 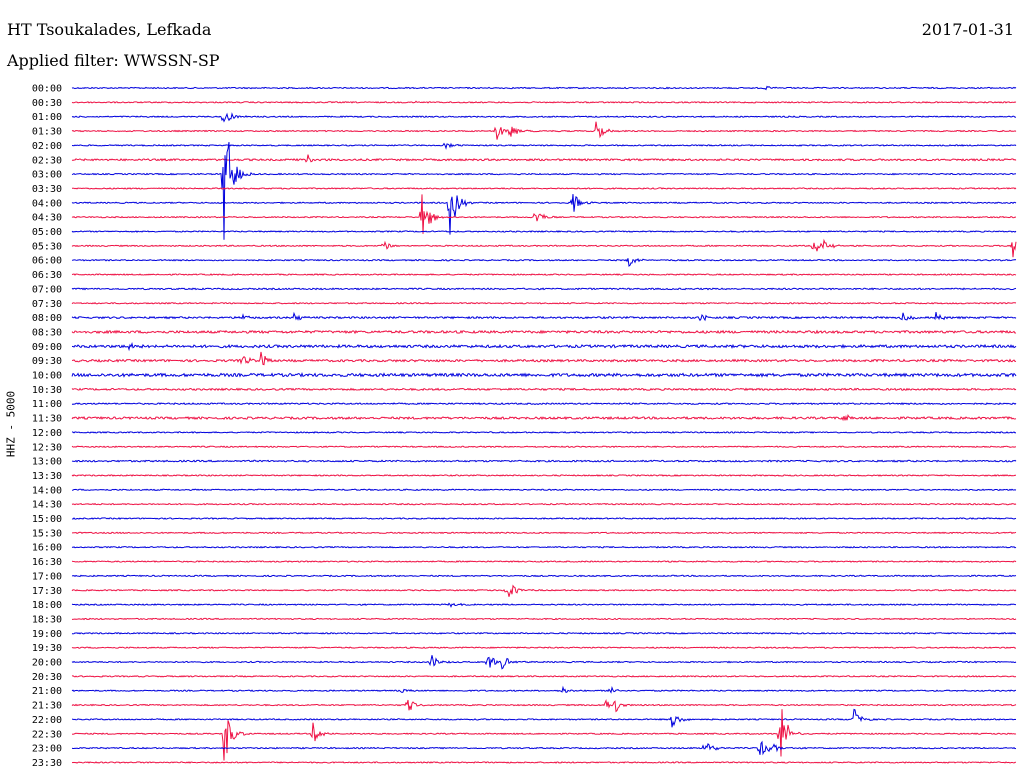 What do you see at coordinates (47, 332) in the screenshot?
I see `tick-label-0830: 08:30` at bounding box center [47, 332].